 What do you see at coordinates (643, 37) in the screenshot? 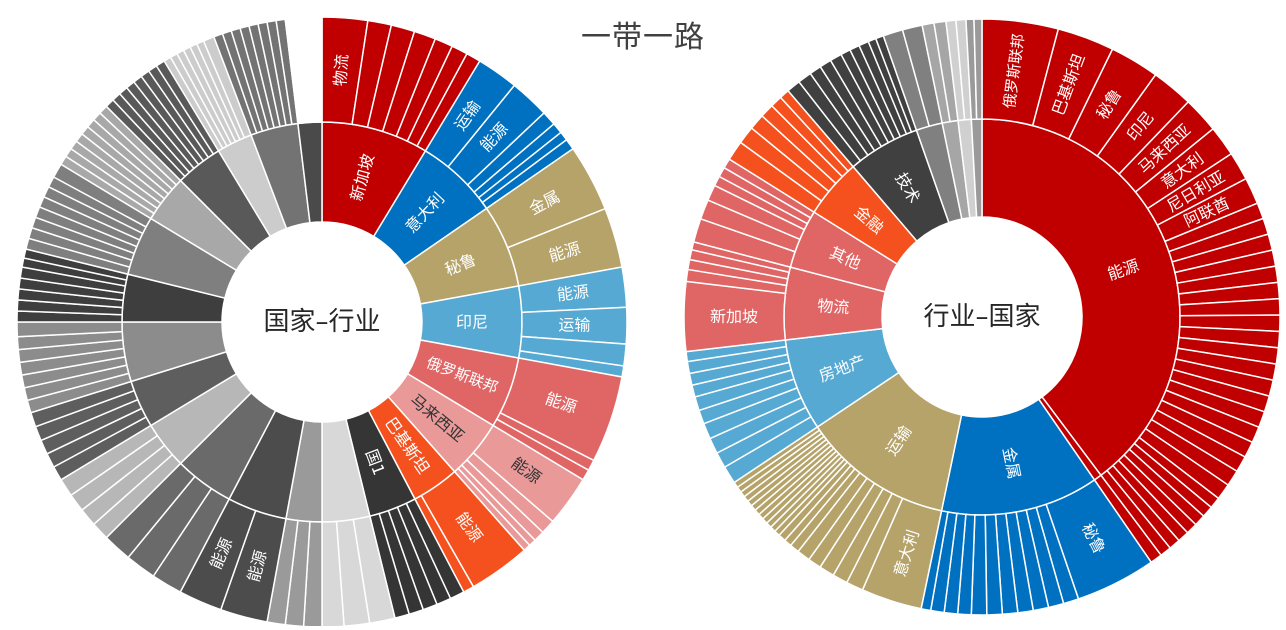
I see `chart-title: 一带一路` at bounding box center [643, 37].